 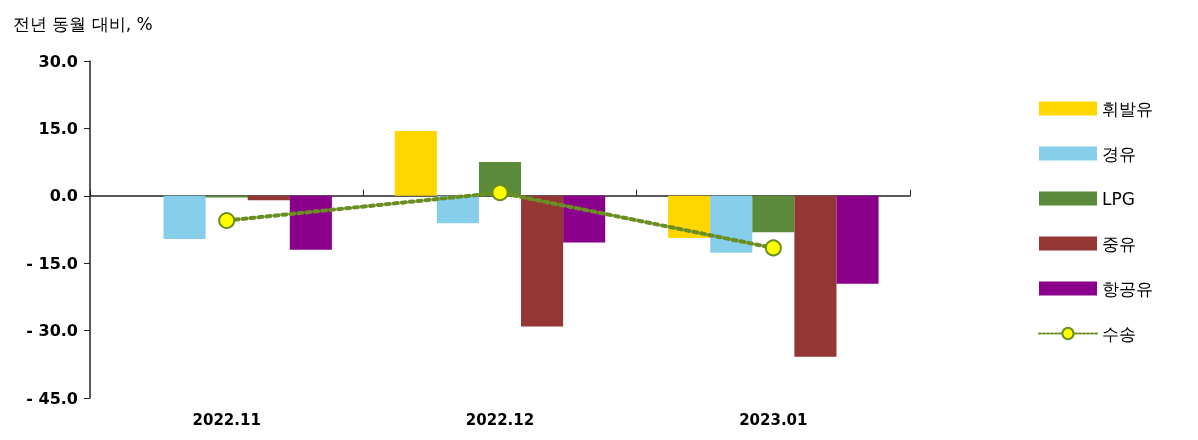 I want to click on y-axis-title: 전년 동월 대비, %, so click(x=83, y=23).